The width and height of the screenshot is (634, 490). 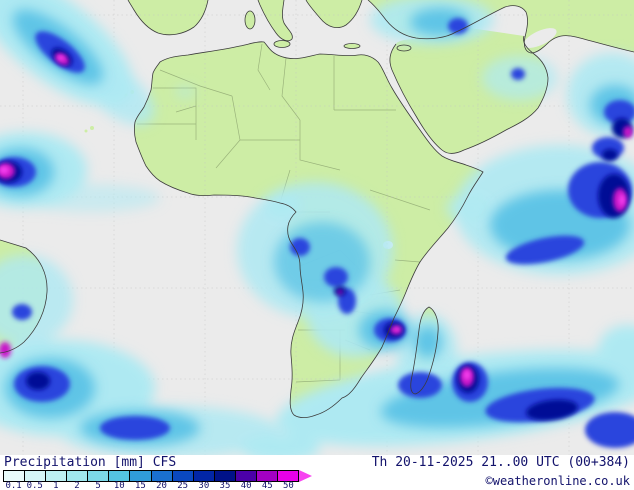 I want to click on colorbar-tick-label: 25, so click(x=183, y=485).